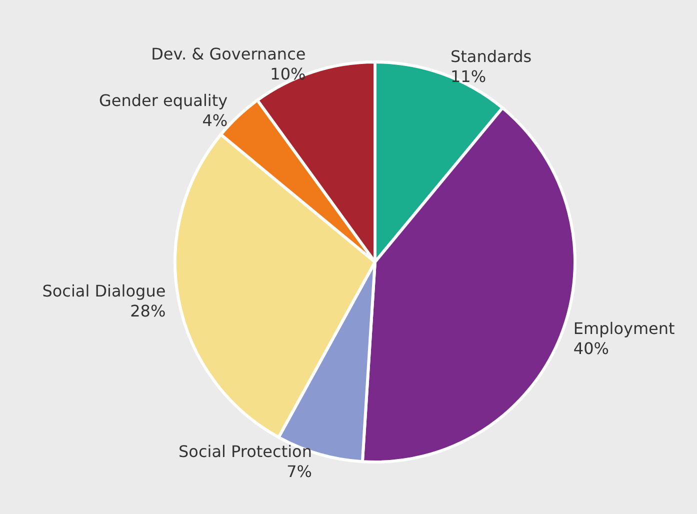 This screenshot has height=514, width=697. What do you see at coordinates (288, 74) in the screenshot?
I see `data-label: 10%` at bounding box center [288, 74].